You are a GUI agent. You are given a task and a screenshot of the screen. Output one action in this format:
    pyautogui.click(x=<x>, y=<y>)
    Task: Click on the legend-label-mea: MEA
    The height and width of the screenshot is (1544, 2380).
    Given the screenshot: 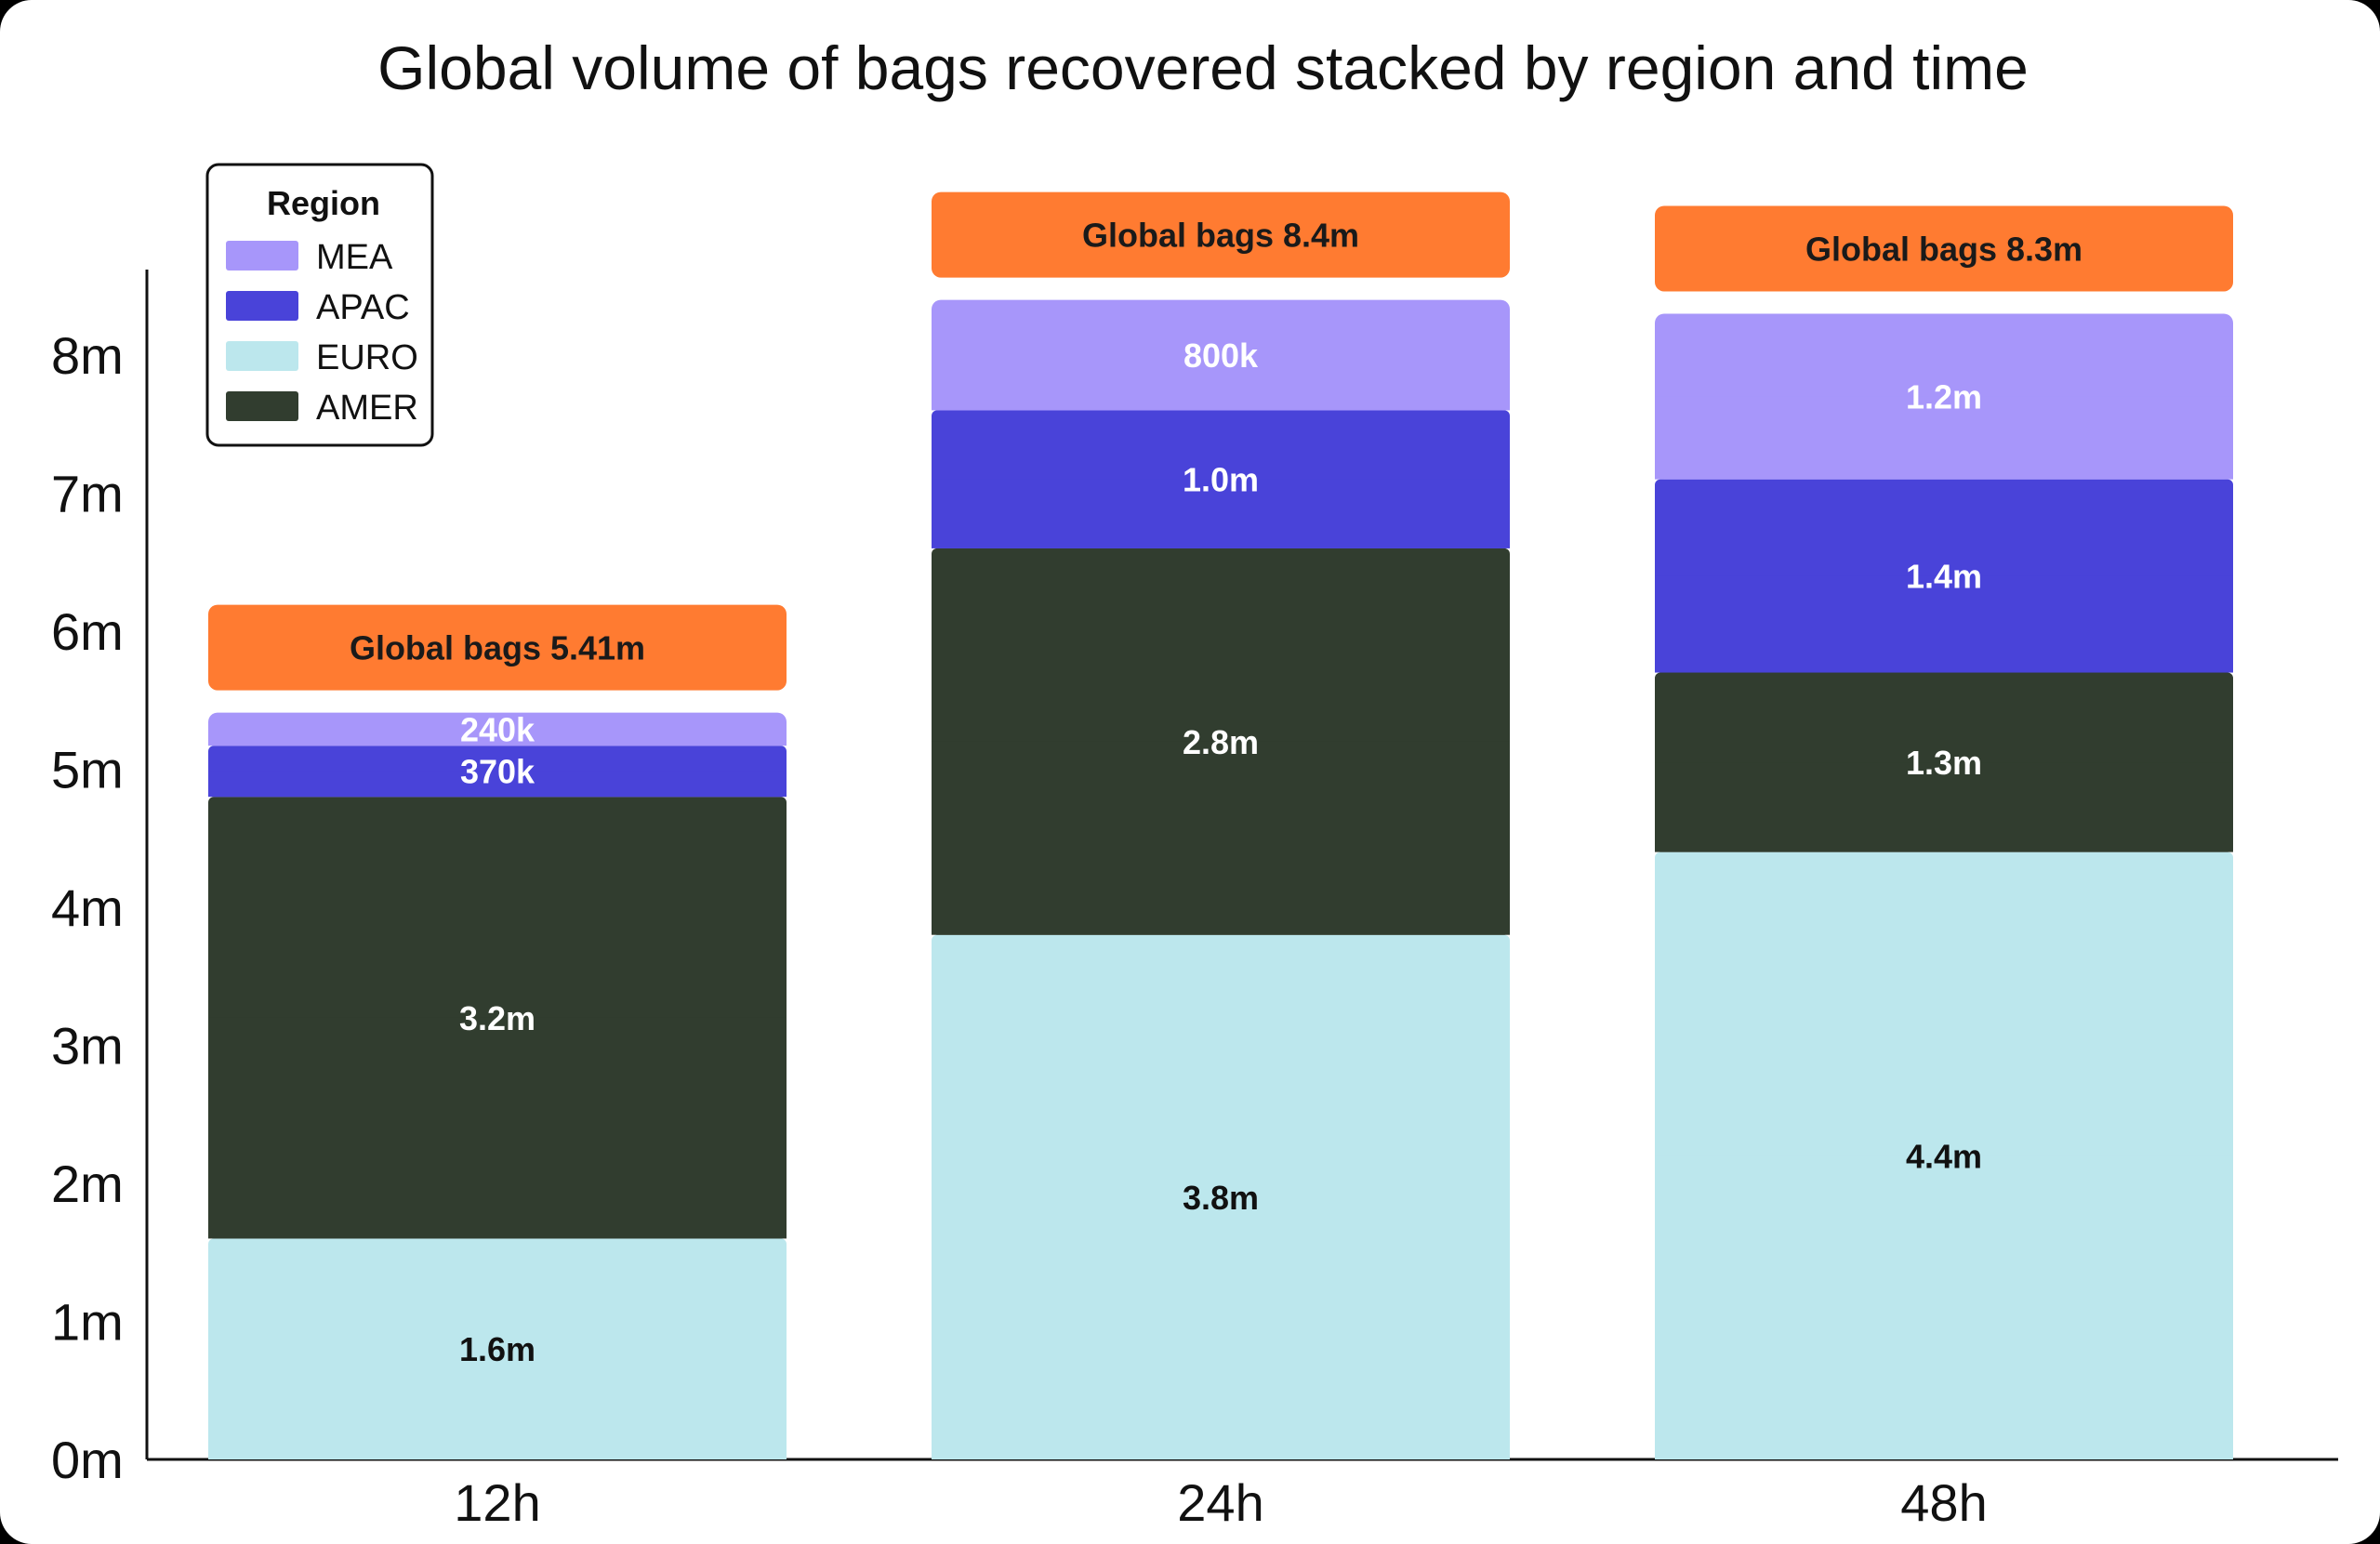 What is the action you would take?
    pyautogui.click(x=354, y=257)
    